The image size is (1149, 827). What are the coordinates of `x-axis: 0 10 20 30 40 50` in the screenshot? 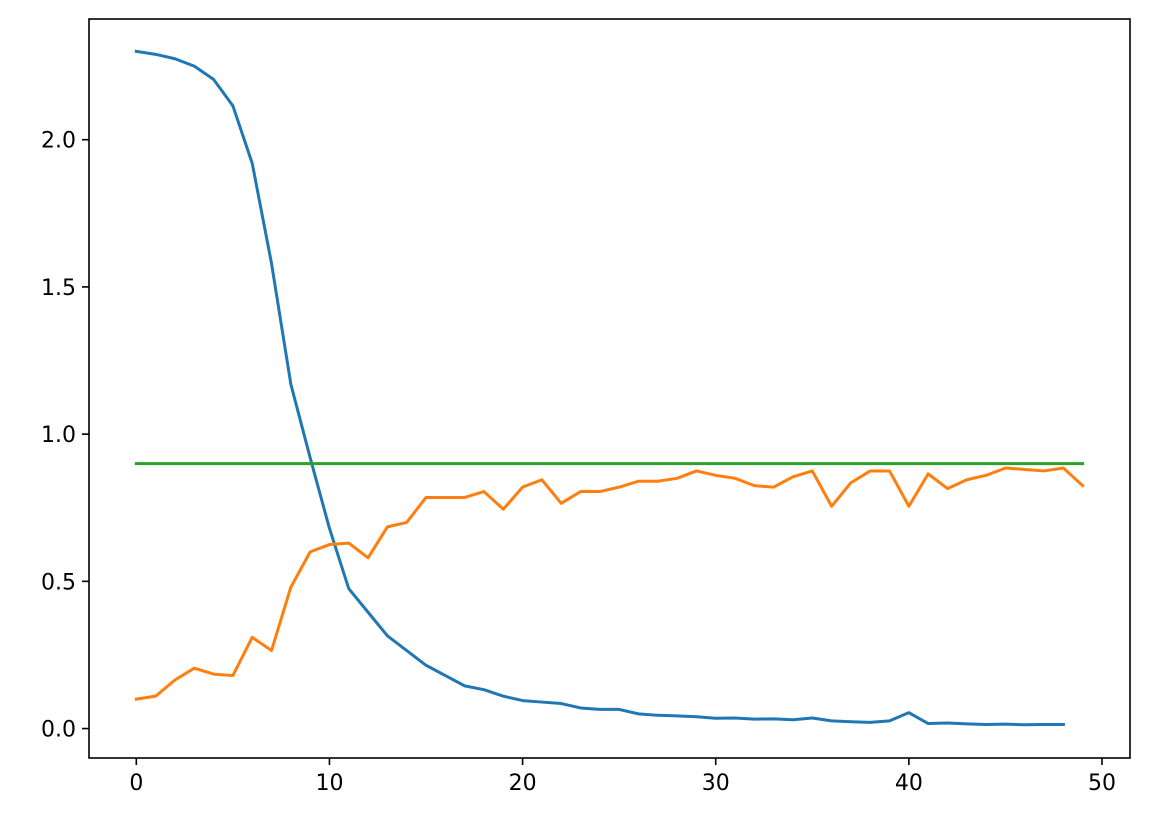 It's located at (622, 777).